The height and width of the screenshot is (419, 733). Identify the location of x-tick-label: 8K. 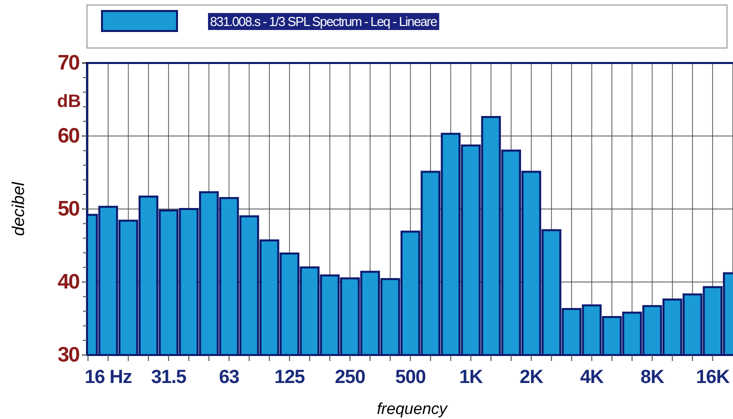
(652, 377).